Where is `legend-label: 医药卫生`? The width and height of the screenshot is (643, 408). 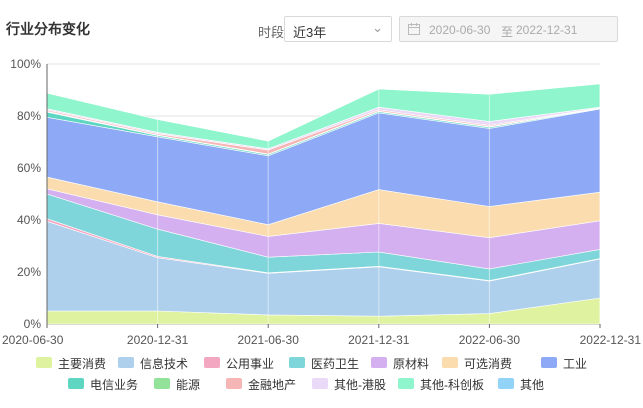
legend-label: 医药卫生 is located at coordinates (335, 364).